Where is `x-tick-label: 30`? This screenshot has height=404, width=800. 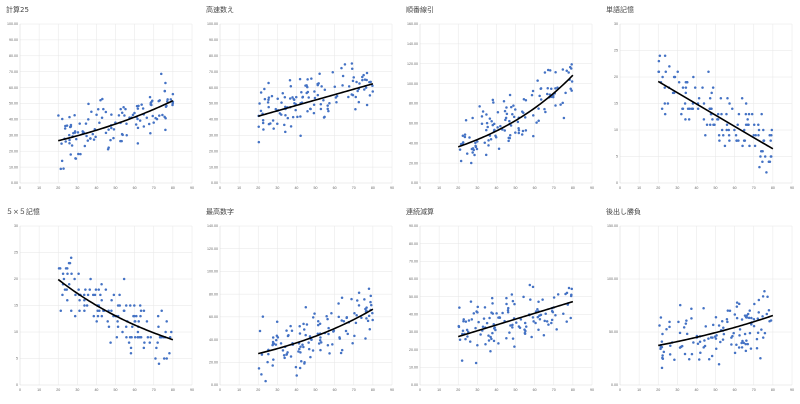
x-tick-label: 30 is located at coordinates (477, 188).